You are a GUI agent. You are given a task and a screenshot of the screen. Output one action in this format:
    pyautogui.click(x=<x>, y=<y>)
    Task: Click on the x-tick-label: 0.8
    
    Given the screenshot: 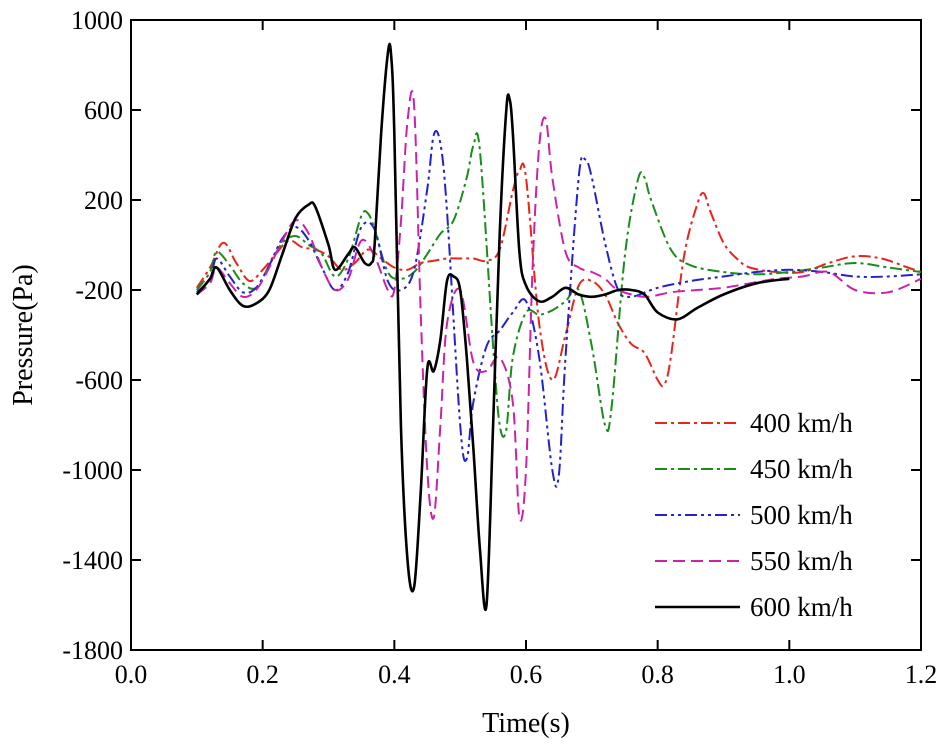 What is the action you would take?
    pyautogui.click(x=657, y=674)
    